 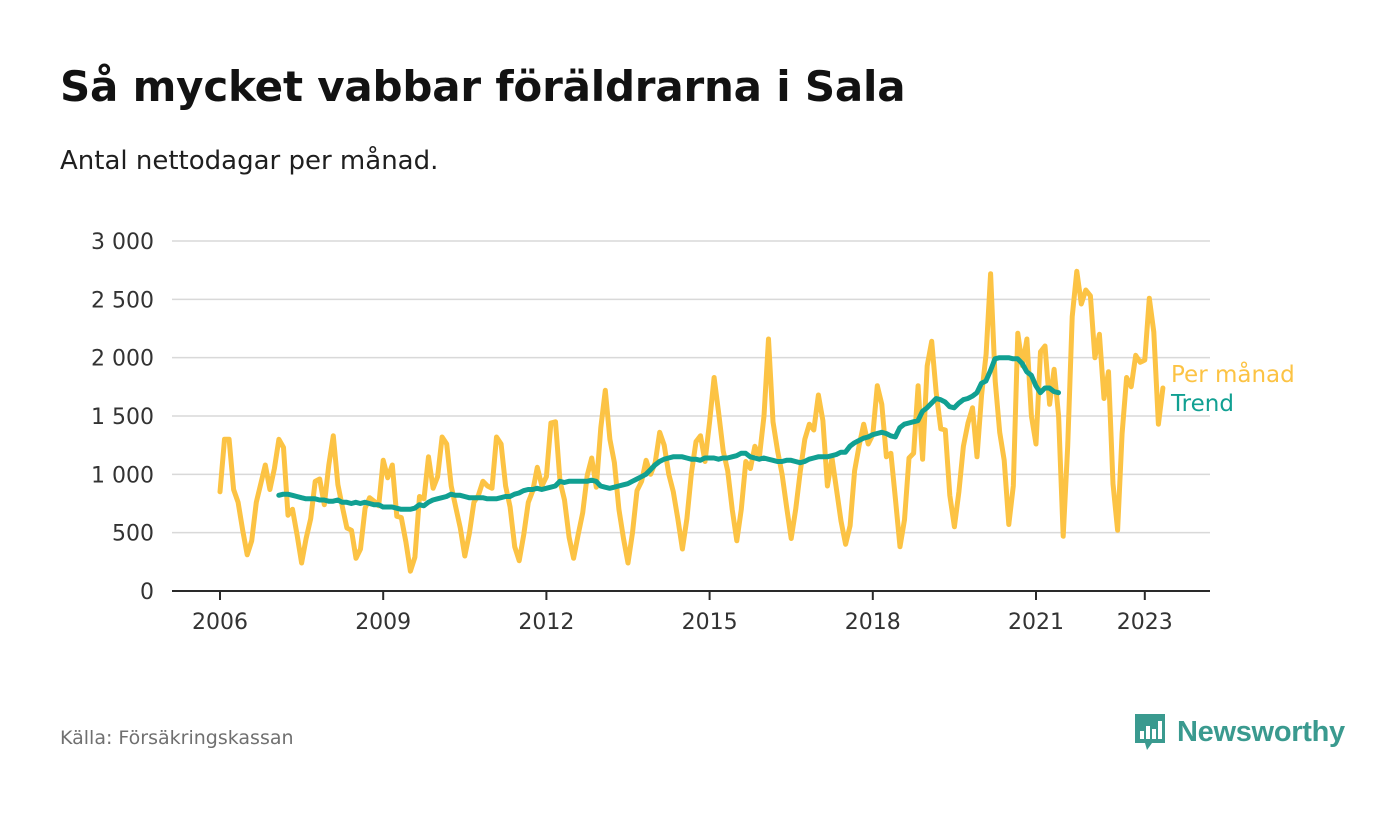 What do you see at coordinates (220, 622) in the screenshot?
I see `x-tick-label: 2006` at bounding box center [220, 622].